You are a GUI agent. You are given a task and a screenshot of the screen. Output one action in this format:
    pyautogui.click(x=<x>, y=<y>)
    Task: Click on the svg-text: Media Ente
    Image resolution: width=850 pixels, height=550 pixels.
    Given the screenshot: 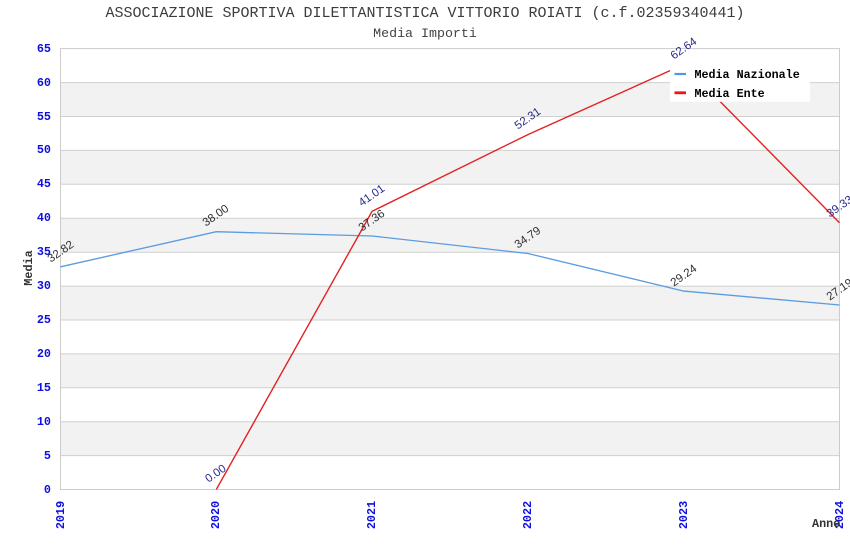 What is the action you would take?
    pyautogui.click(x=730, y=94)
    